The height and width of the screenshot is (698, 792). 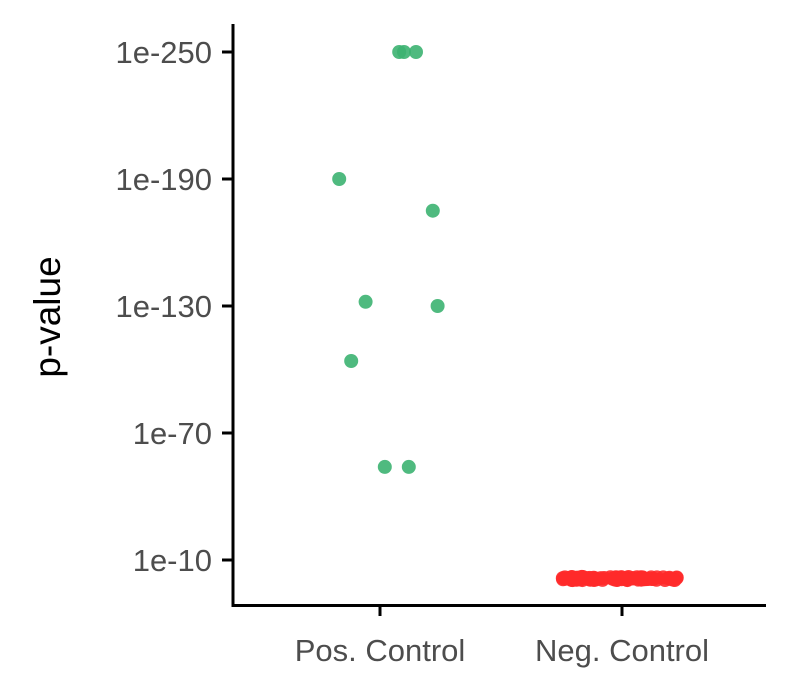 What do you see at coordinates (163, 179) in the screenshot?
I see `y-tick-label: 1e-190` at bounding box center [163, 179].